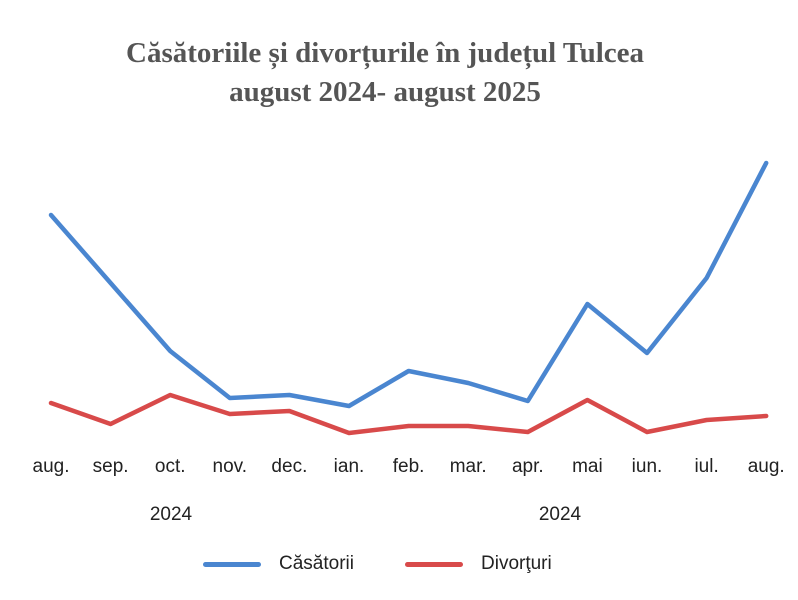 The width and height of the screenshot is (798, 600). What do you see at coordinates (516, 563) in the screenshot?
I see `legend-label-divorturi: Divorţuri` at bounding box center [516, 563].